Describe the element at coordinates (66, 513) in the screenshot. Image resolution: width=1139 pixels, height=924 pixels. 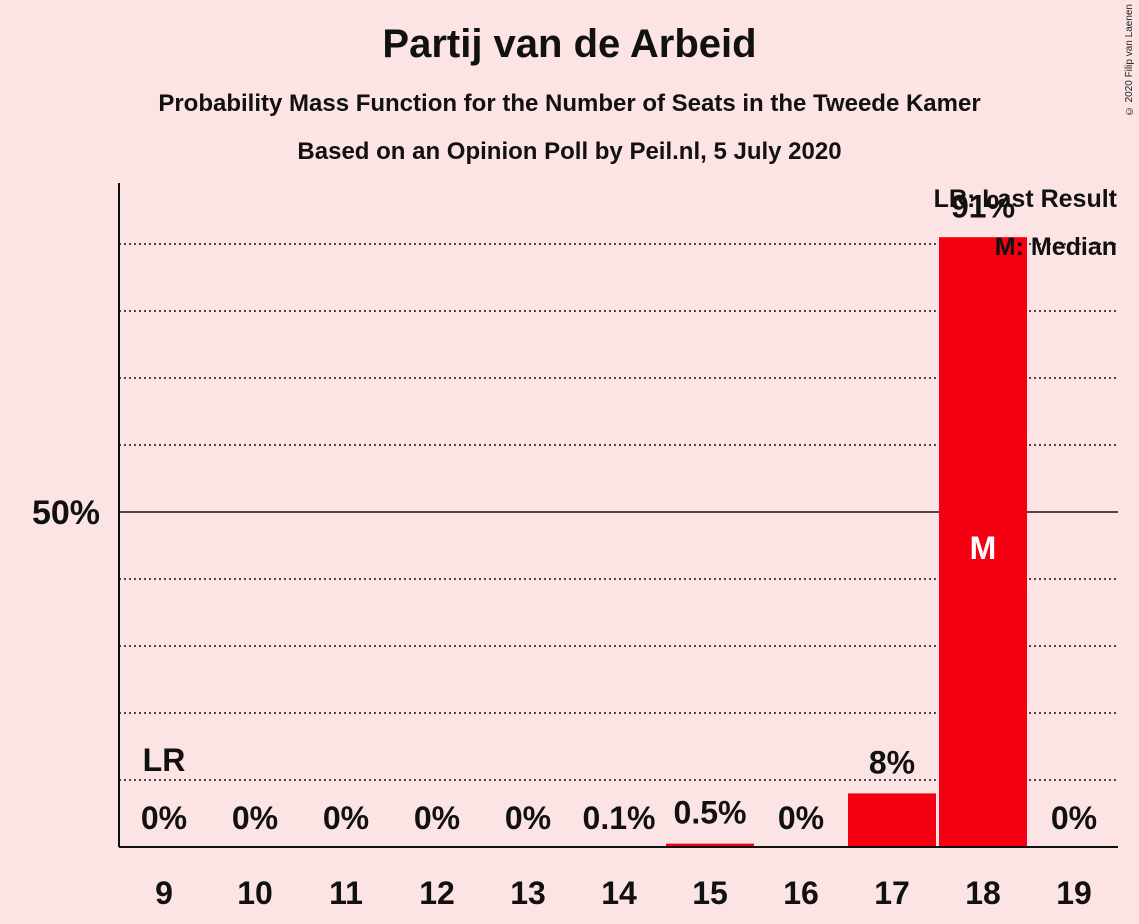
I see `y-tick-label: 50%` at that location.